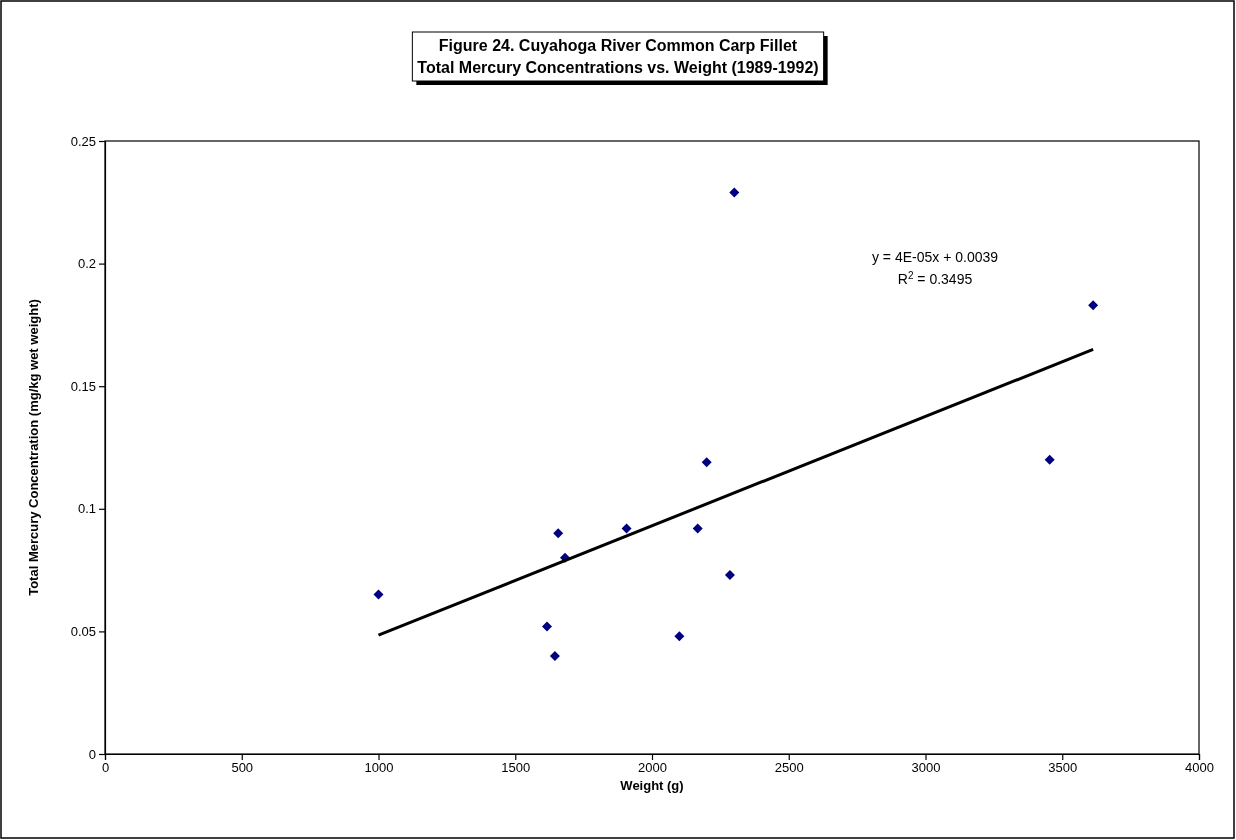  Describe the element at coordinates (789, 768) in the screenshot. I see `x-tick-label: 2500` at that location.